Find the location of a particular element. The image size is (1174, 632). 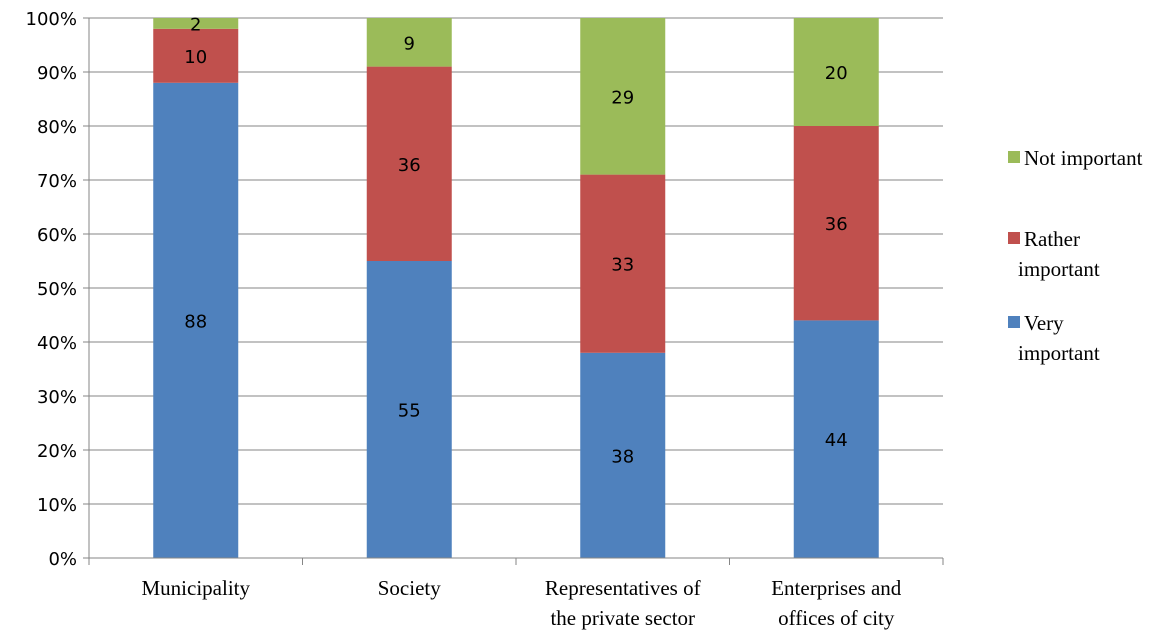

legend-label: Very is located at coordinates (1044, 323).